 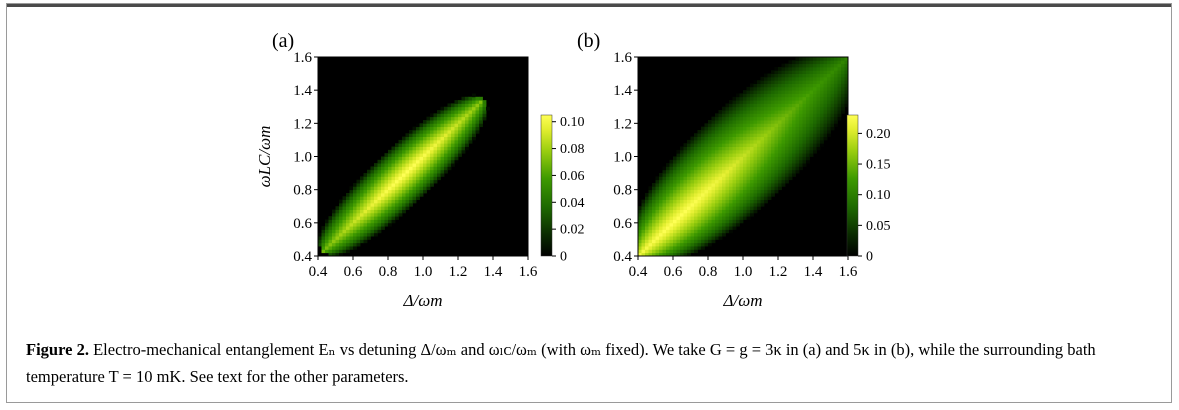 What do you see at coordinates (589, 5) in the screenshot?
I see `figure-top-rule` at bounding box center [589, 5].